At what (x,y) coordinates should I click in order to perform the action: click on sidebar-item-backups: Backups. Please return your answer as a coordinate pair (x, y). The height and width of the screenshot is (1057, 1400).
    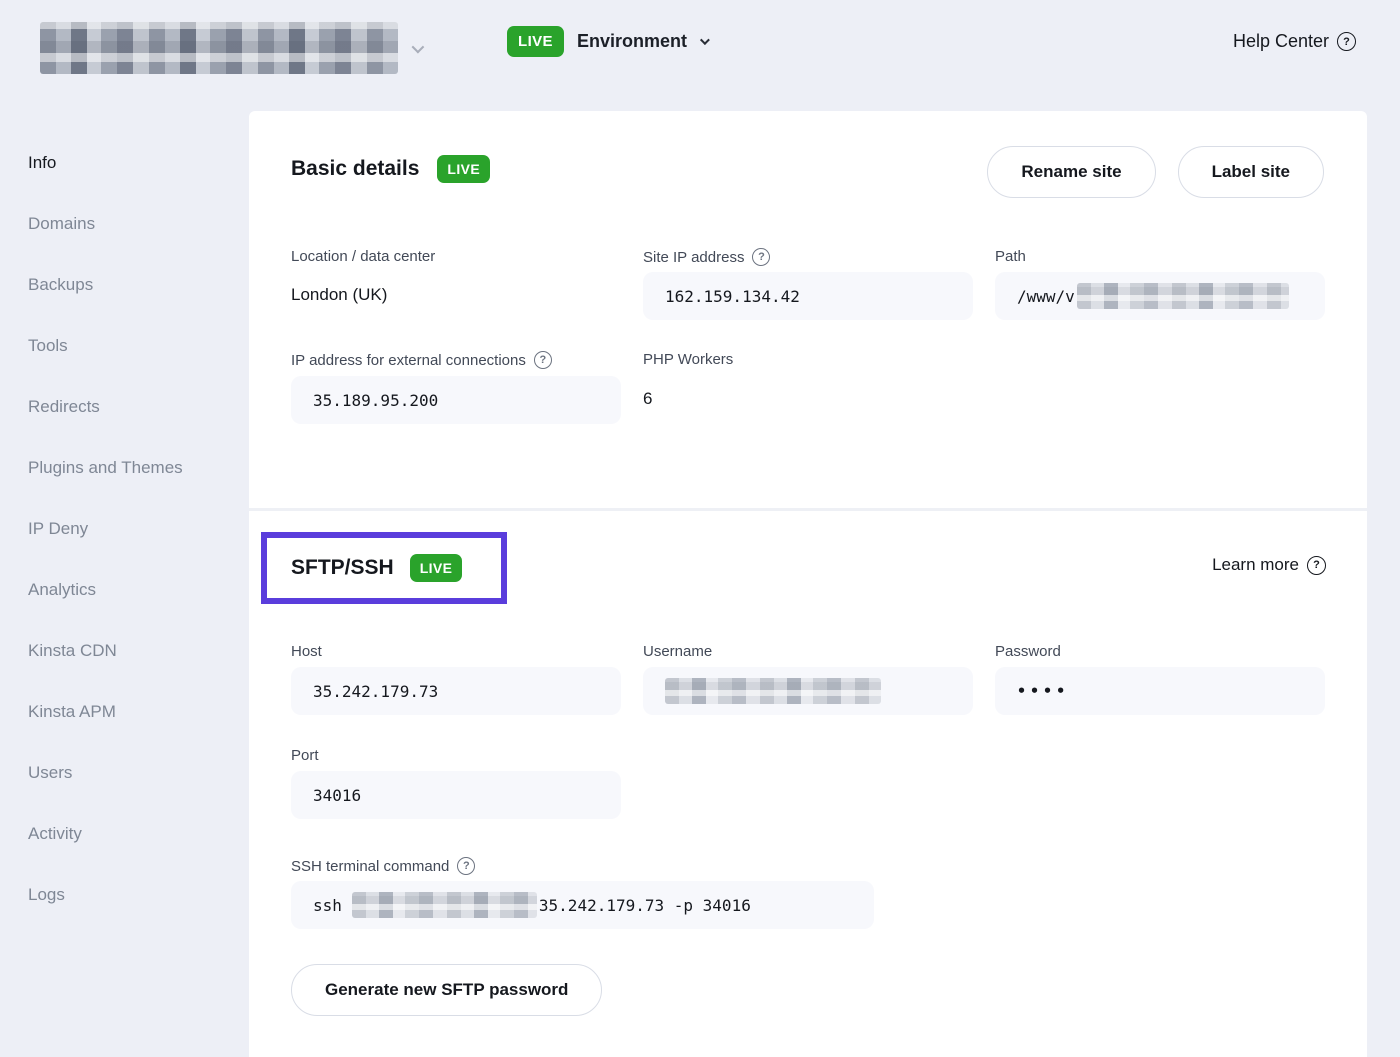
    Looking at the image, I should click on (61, 284).